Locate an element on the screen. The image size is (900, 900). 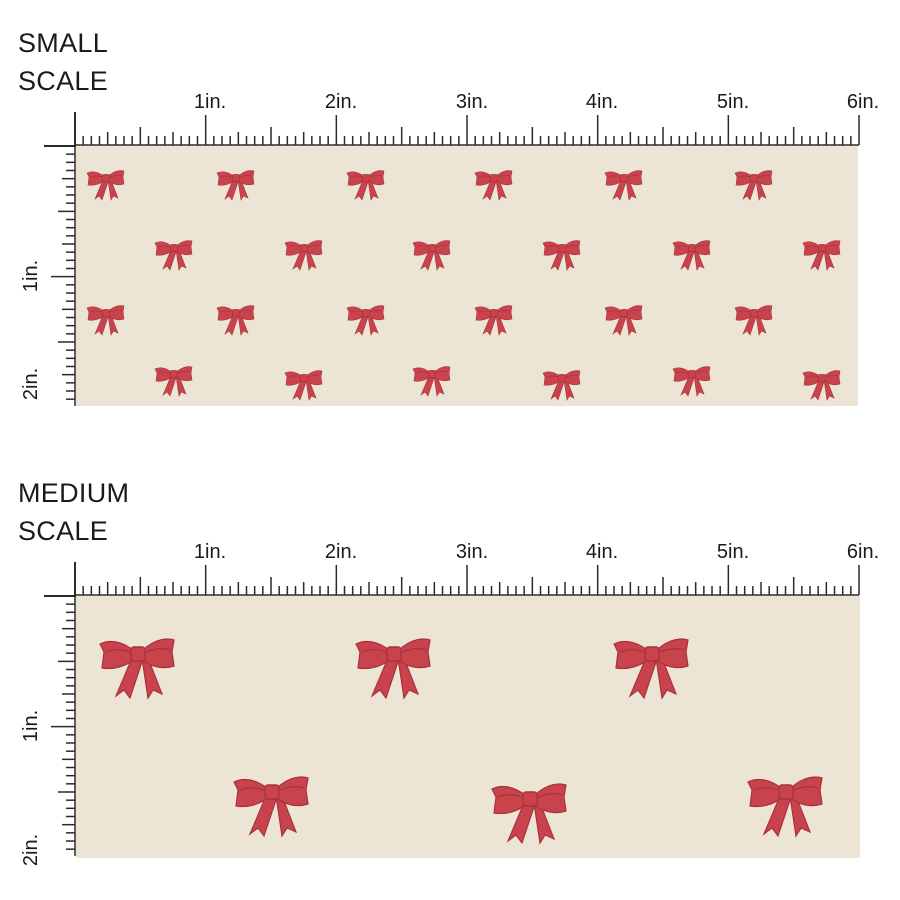
medium-v-label-2: 2in. is located at coordinates (31, 850).